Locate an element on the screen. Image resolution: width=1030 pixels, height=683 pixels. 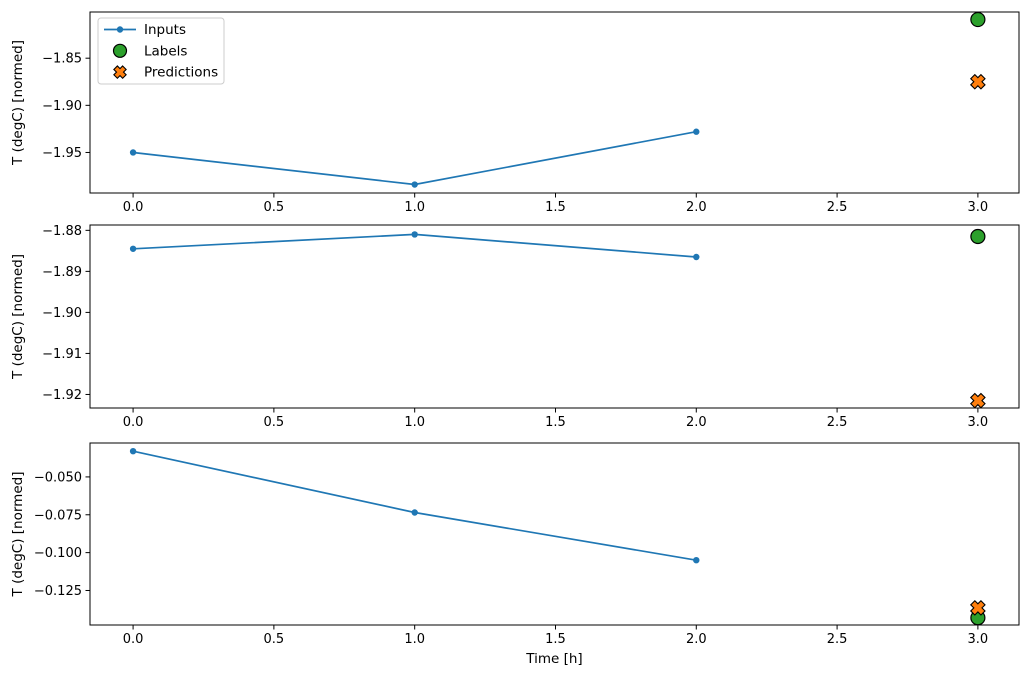
y-tick-label: −1.91 is located at coordinates (62, 354).